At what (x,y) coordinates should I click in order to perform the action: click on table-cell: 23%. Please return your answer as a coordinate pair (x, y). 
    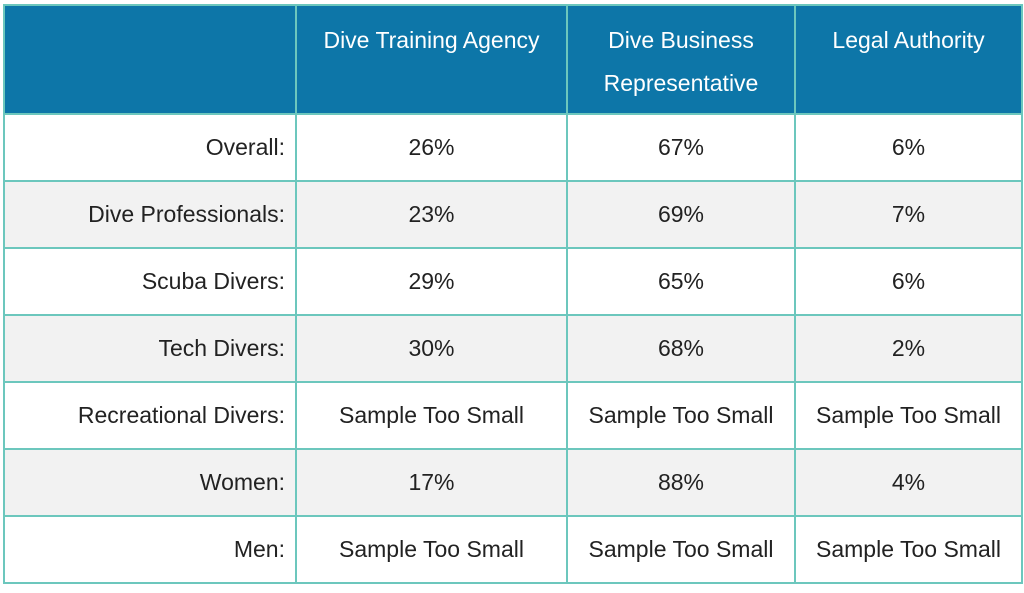
    Looking at the image, I should click on (431, 214).